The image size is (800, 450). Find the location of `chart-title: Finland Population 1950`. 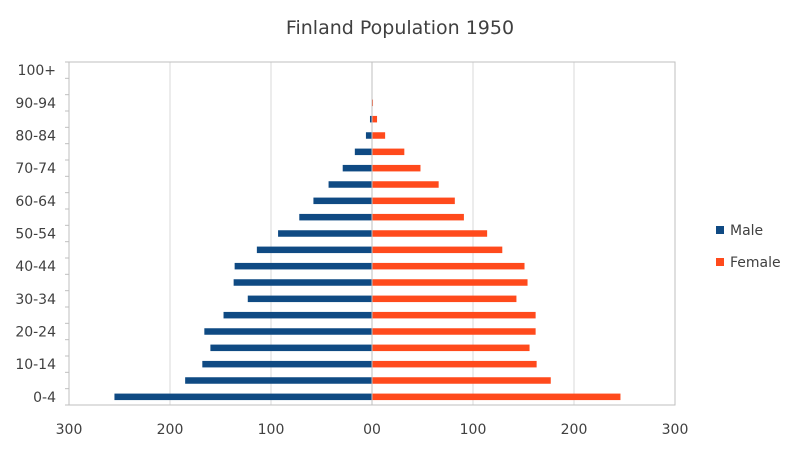

chart-title: Finland Population 1950 is located at coordinates (400, 28).